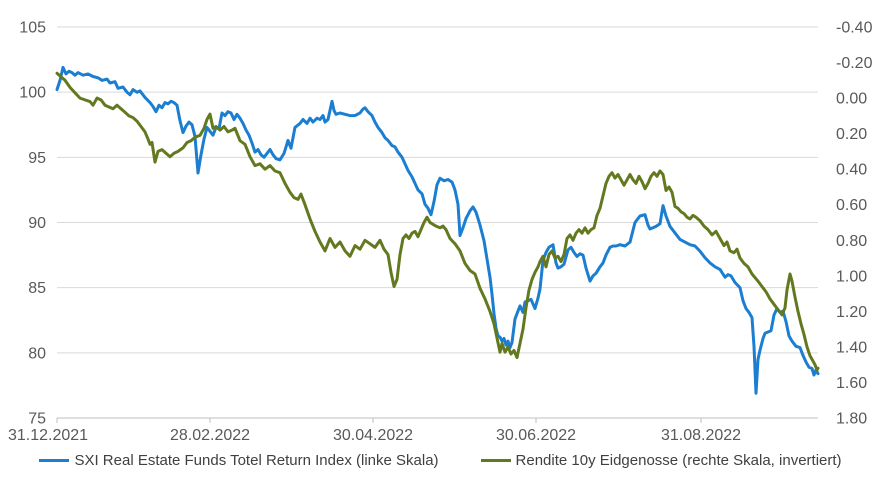  Describe the element at coordinates (851, 99) in the screenshot. I see `y-axis-label-right: 0.00` at that location.